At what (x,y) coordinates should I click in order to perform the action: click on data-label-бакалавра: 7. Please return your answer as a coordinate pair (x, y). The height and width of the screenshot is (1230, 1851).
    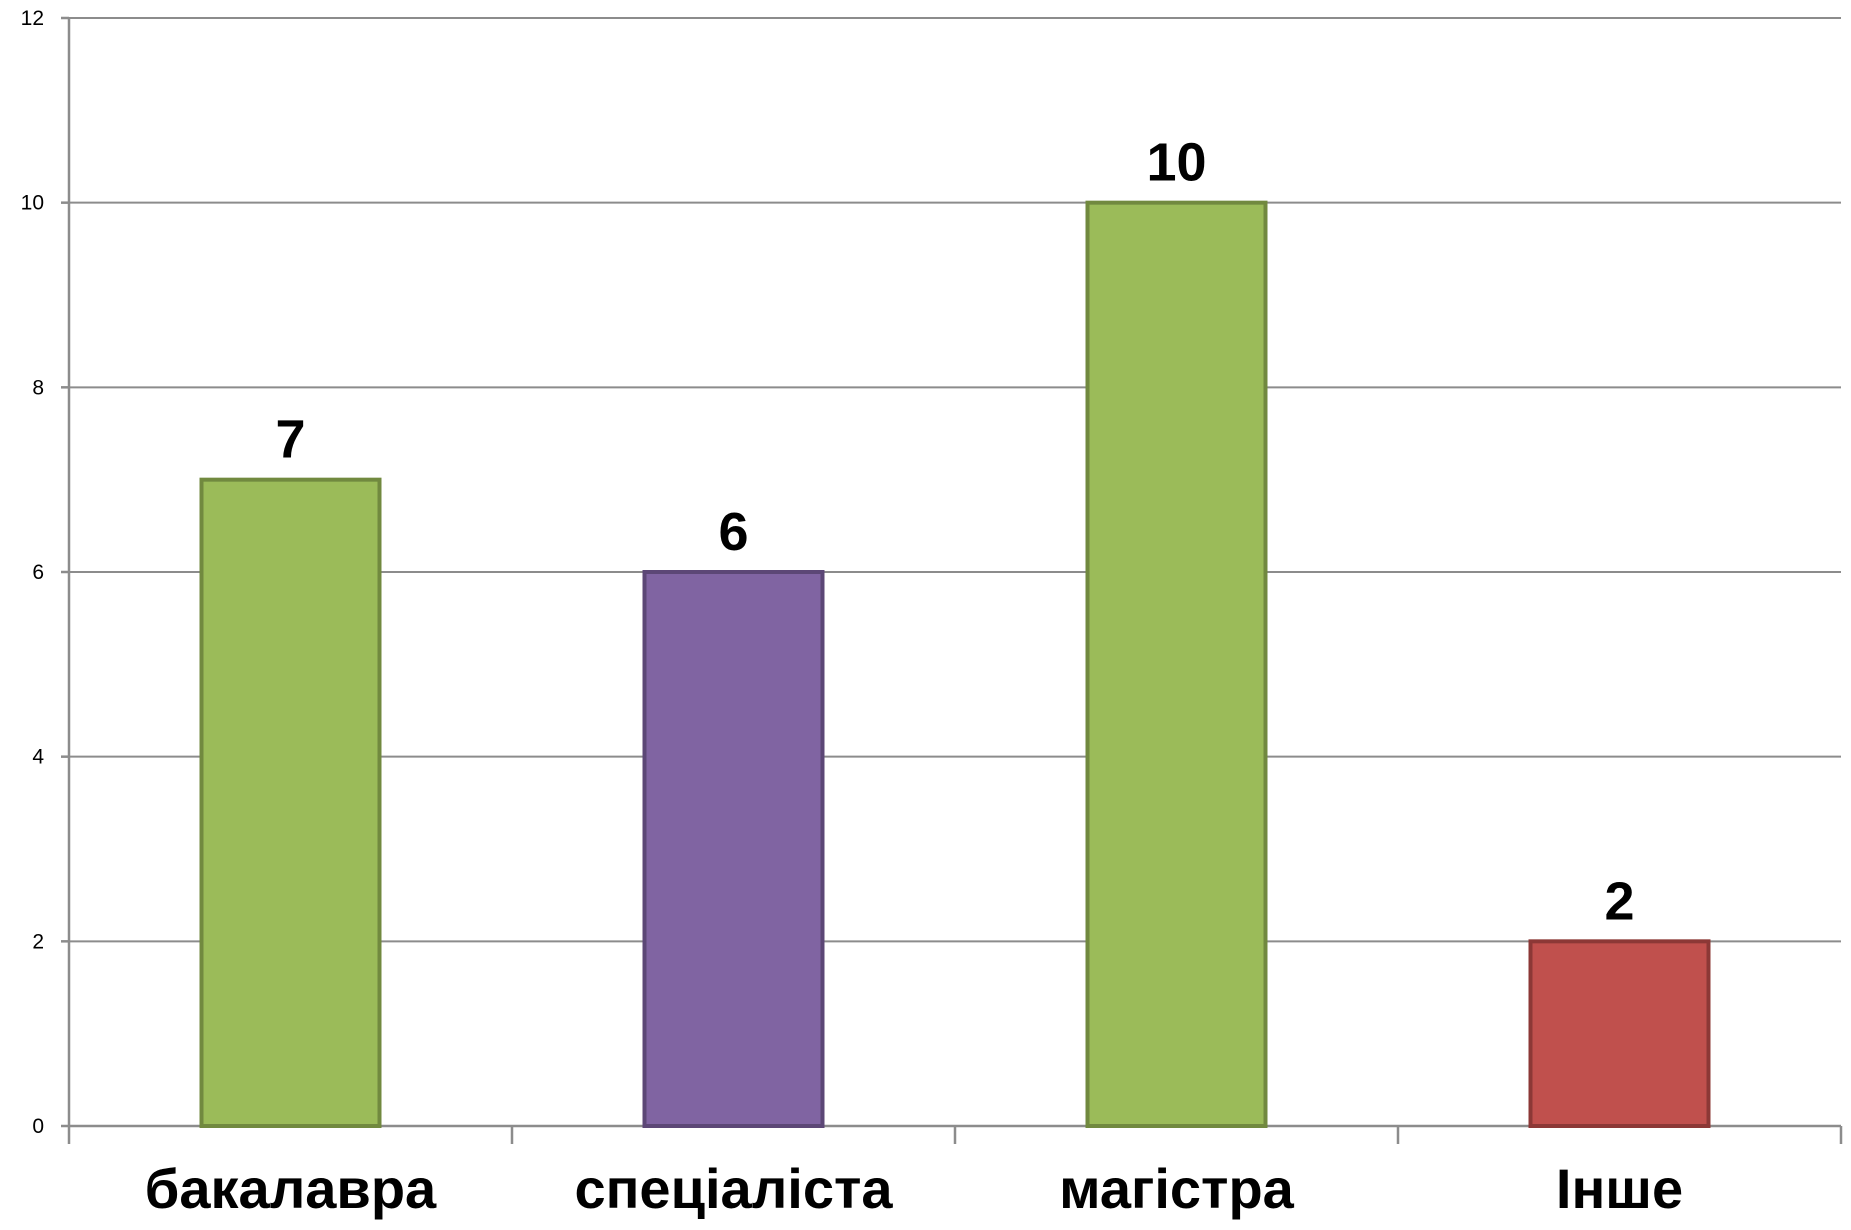
    Looking at the image, I should click on (290, 440).